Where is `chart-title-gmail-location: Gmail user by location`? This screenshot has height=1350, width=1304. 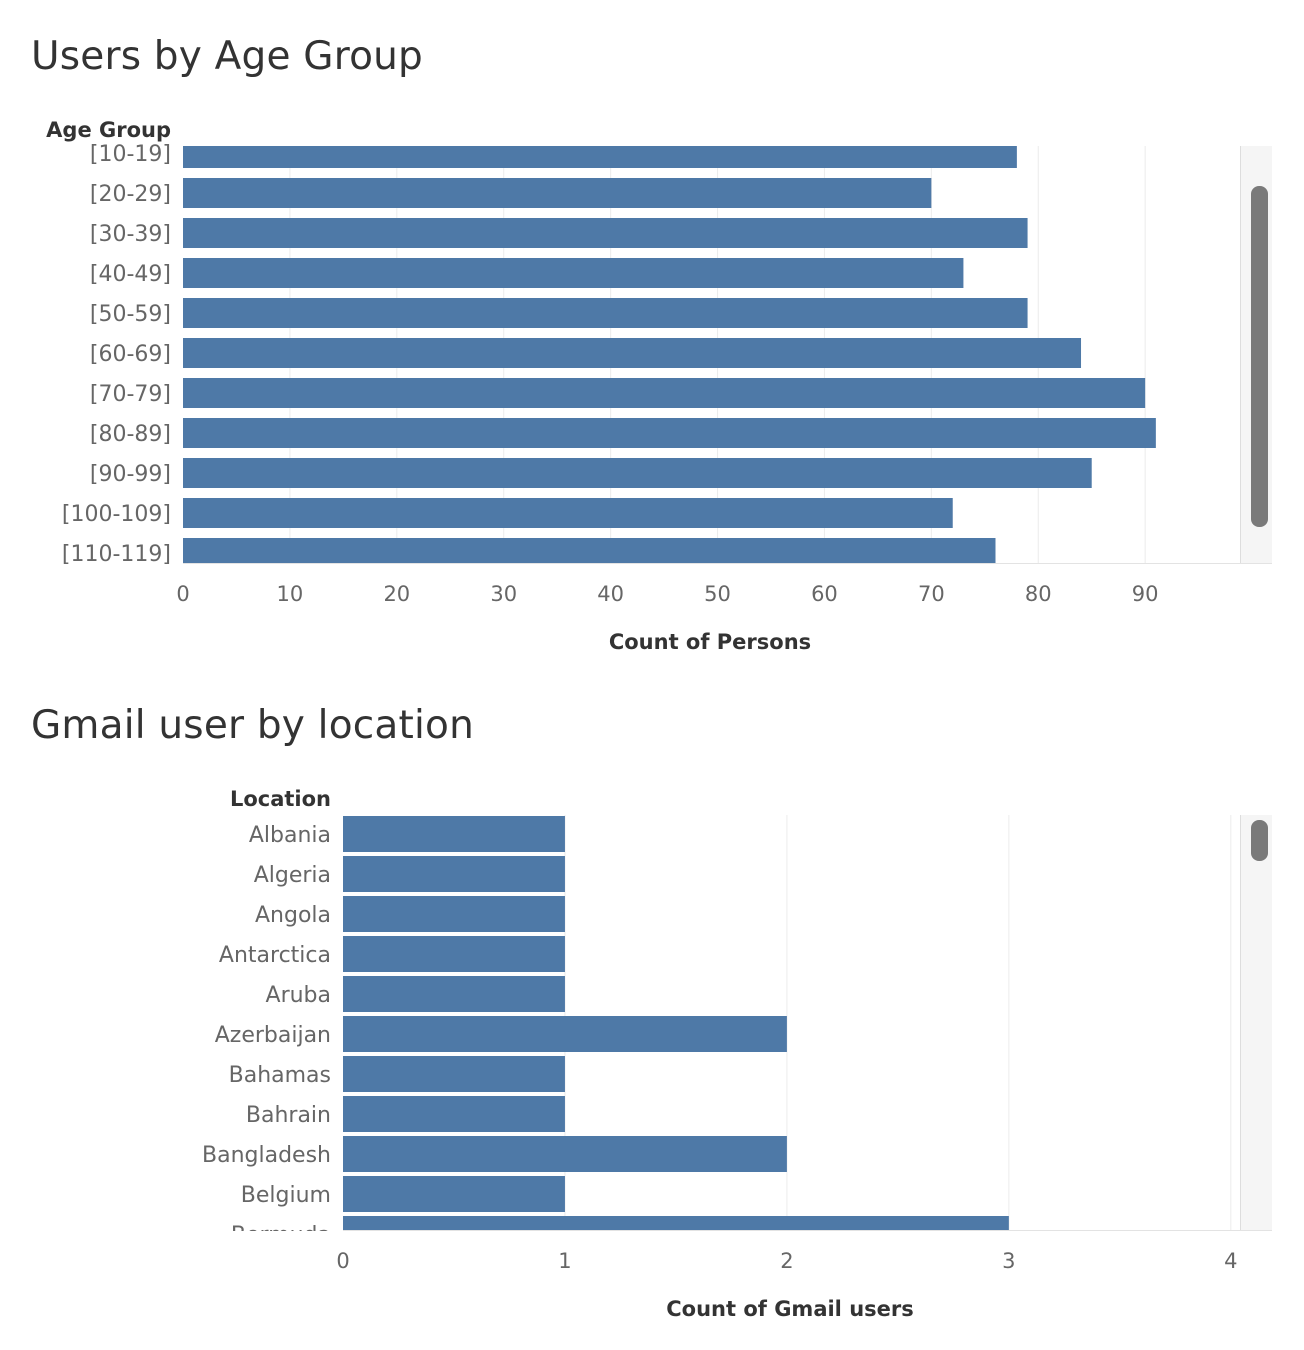 chart-title-gmail-location: Gmail user by location is located at coordinates (253, 725).